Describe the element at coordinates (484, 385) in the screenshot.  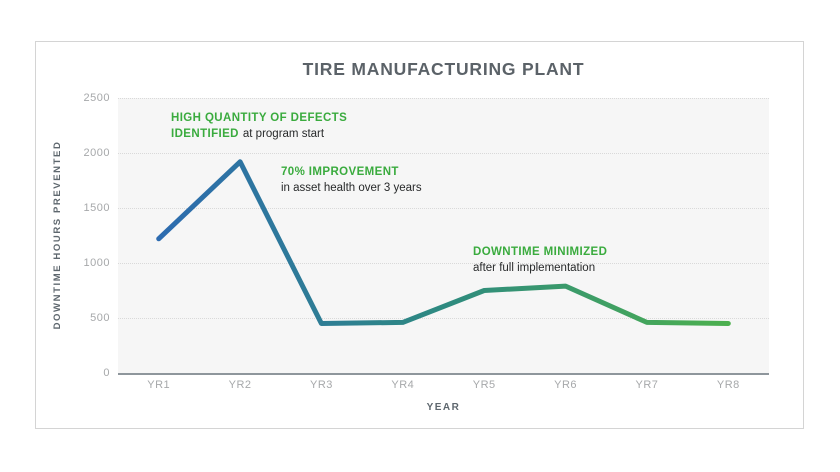
I see `x-axis-tick-label: YR5` at that location.